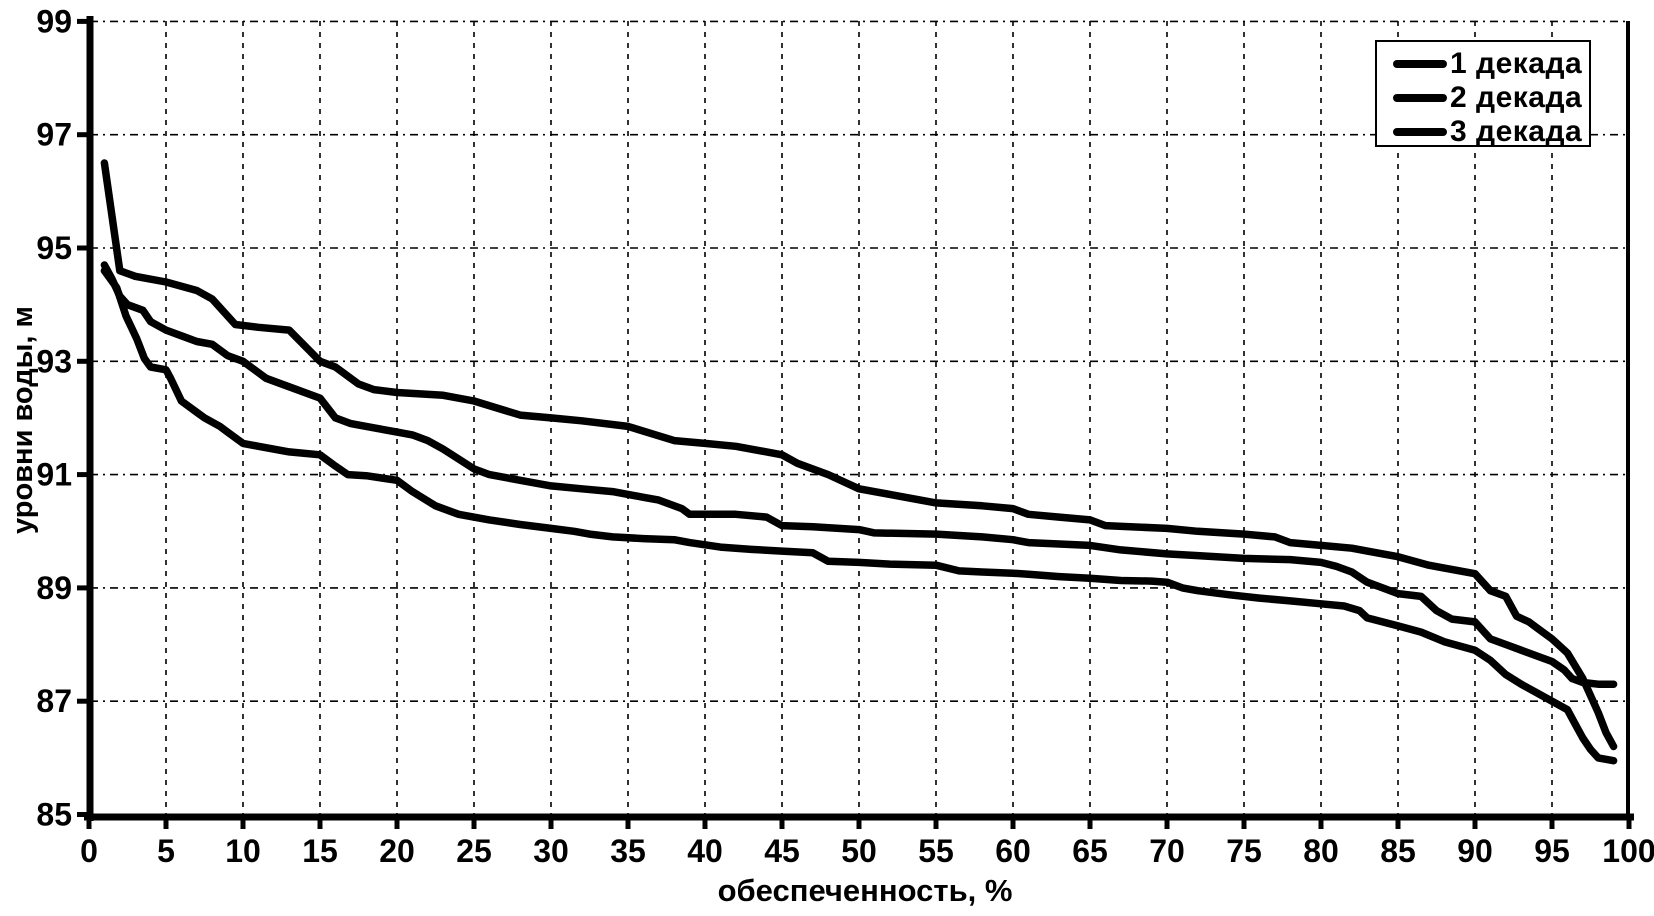 The height and width of the screenshot is (916, 1654). I want to click on tick-label: 60, so click(1013, 851).